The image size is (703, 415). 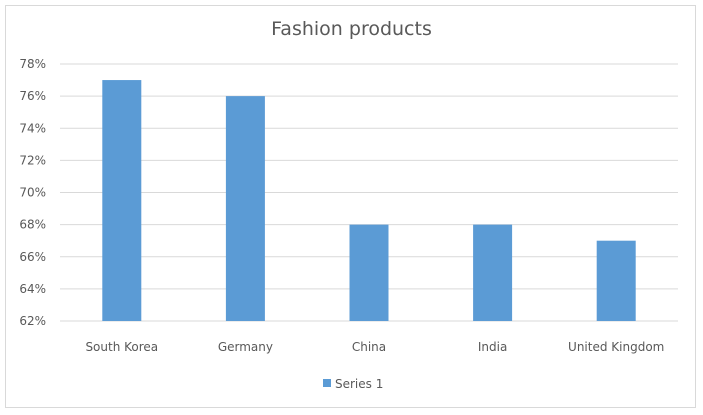 I want to click on y-tick-label: 70%, so click(x=32, y=193).